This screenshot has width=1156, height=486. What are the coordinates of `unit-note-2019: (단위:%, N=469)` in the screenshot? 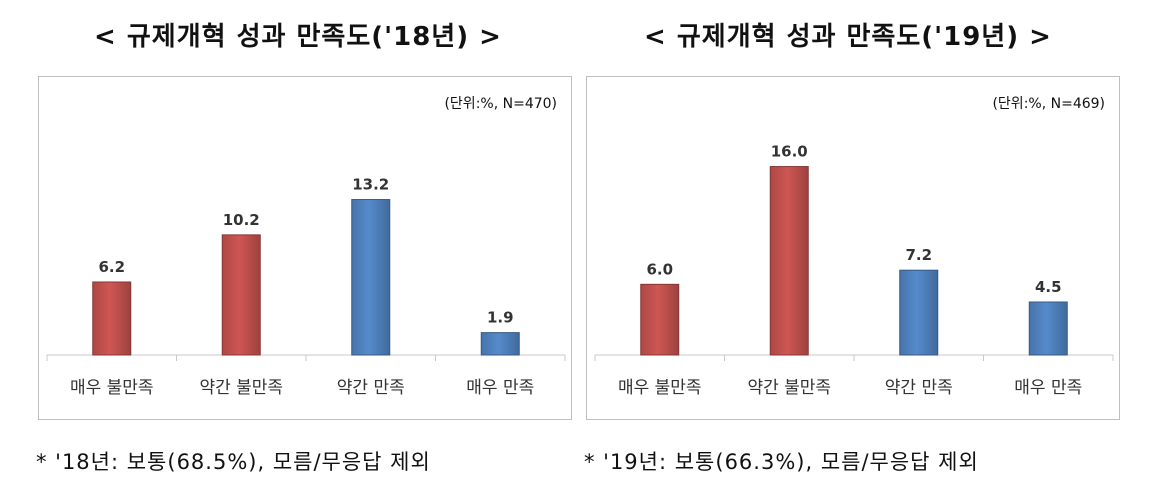 It's located at (1048, 104).